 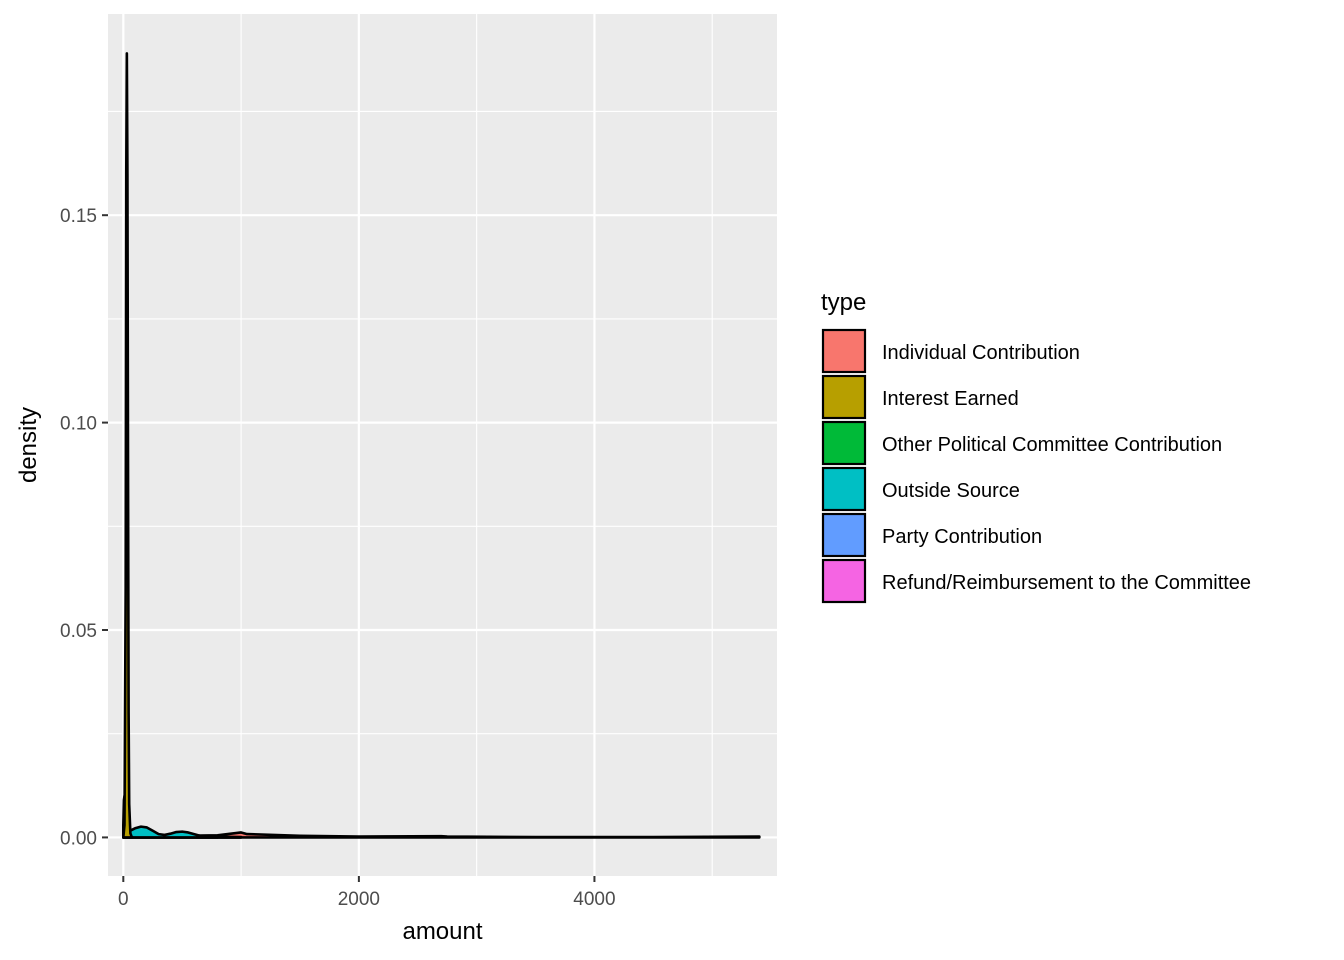 What do you see at coordinates (843, 302) in the screenshot?
I see `legend-title: type` at bounding box center [843, 302].